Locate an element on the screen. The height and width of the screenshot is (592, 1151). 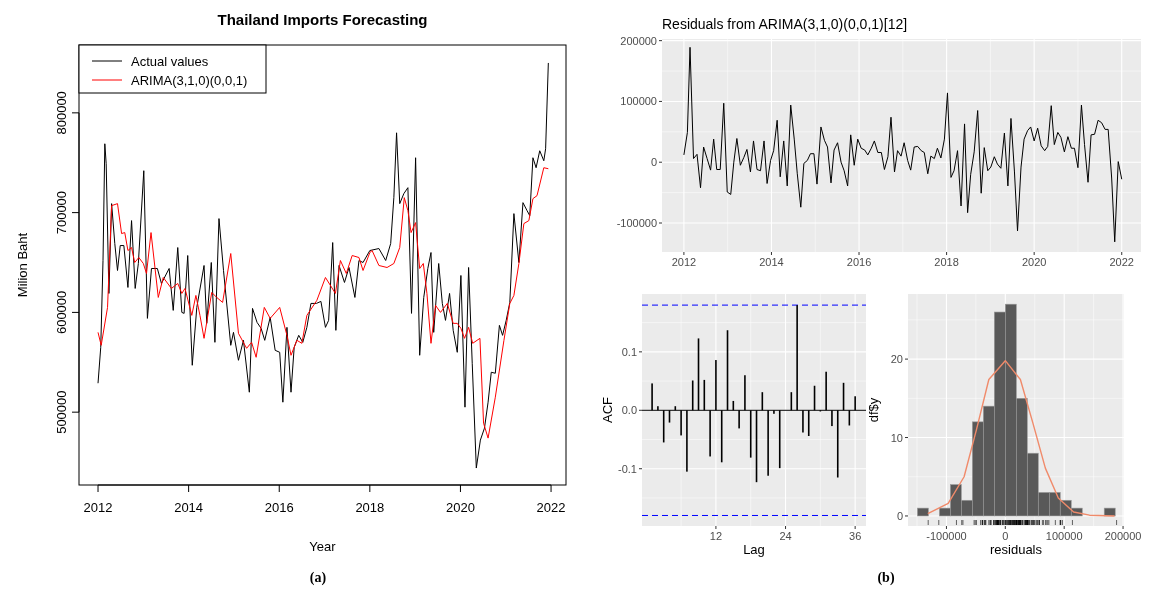
y-tick-label: 10 is located at coordinates (896, 437).